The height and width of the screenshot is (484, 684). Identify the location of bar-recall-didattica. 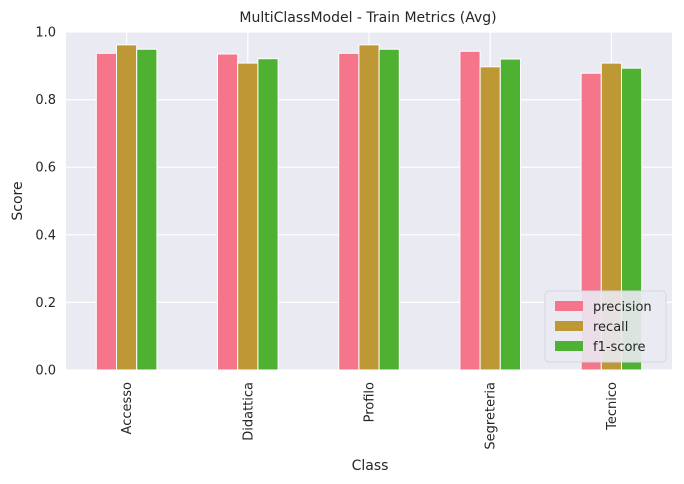
(248, 216).